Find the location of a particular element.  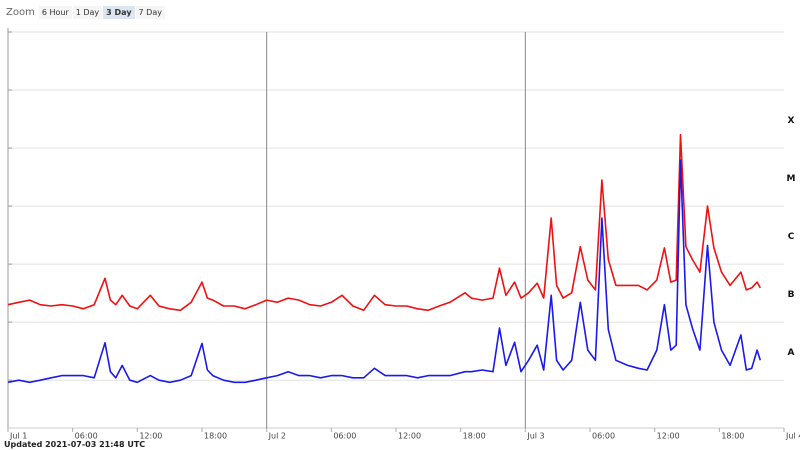

x-tick-label: Jul 1 is located at coordinates (18, 436).